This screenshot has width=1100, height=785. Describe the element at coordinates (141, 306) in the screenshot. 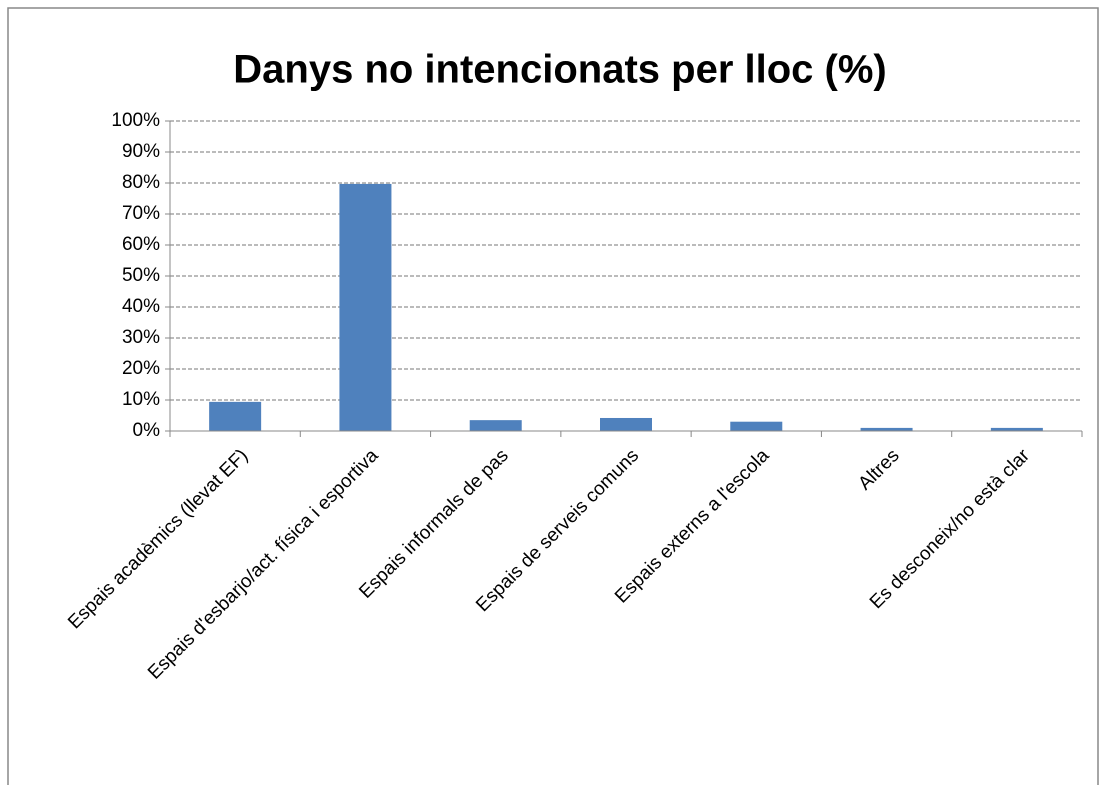

I see `y-tick-label: 40%` at that location.